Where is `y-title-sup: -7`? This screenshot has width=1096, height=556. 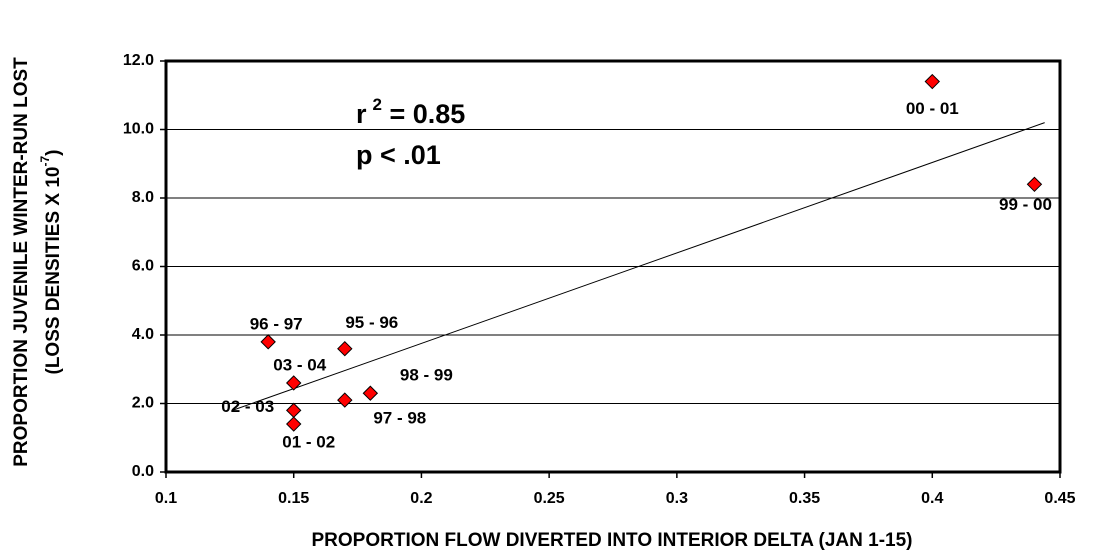 y-title-sup: -7 is located at coordinates (45, 161).